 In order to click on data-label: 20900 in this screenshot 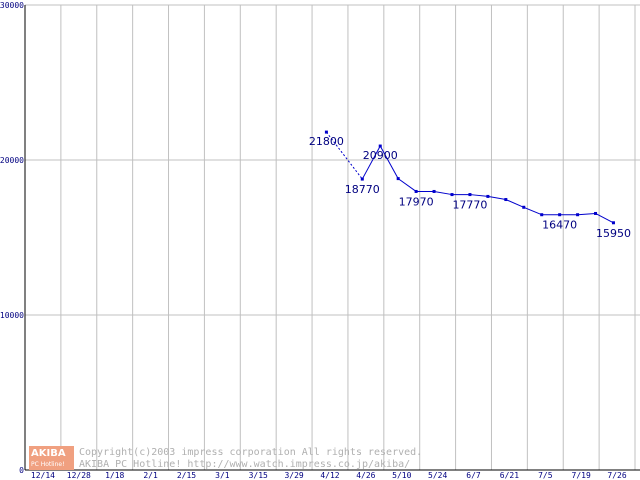, I will do `click(380, 155)`.